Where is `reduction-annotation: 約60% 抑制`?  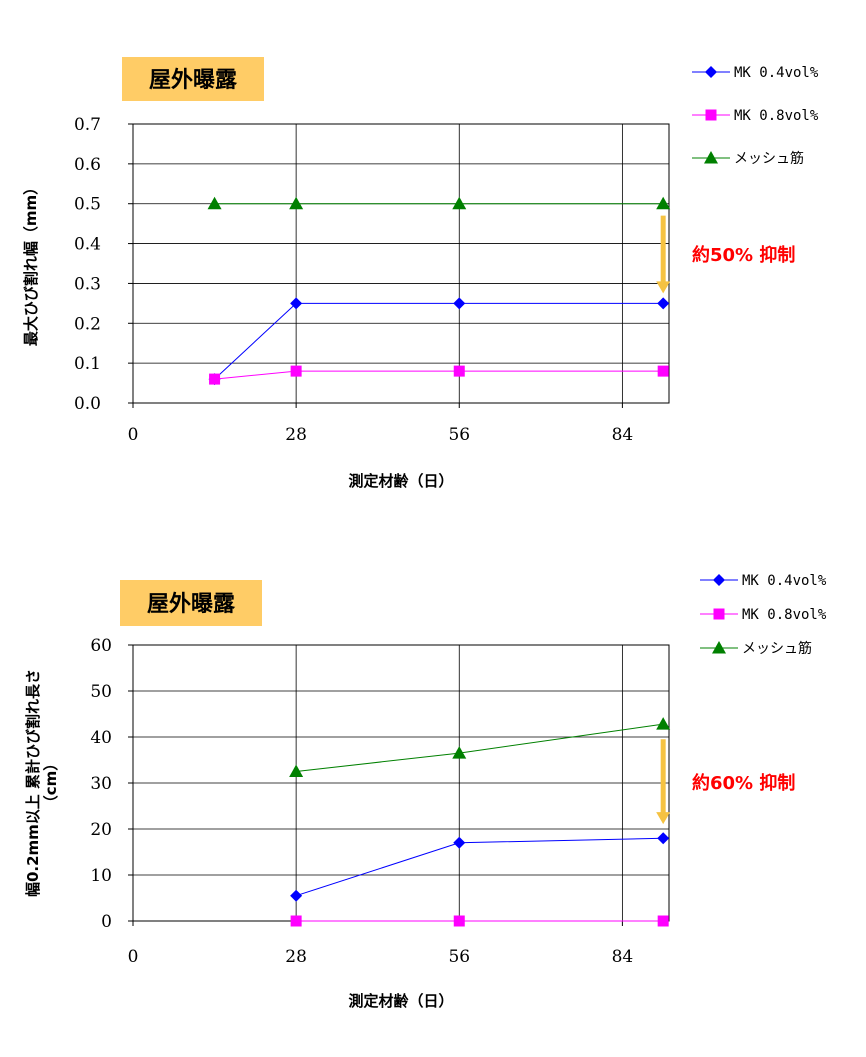
reduction-annotation: 約60% 抑制 is located at coordinates (743, 783).